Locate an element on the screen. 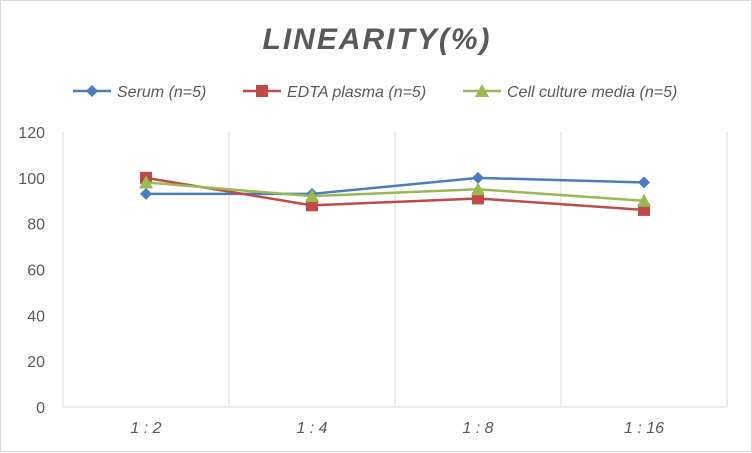 The image size is (752, 453). y-tick-label: 60 is located at coordinates (36, 271).